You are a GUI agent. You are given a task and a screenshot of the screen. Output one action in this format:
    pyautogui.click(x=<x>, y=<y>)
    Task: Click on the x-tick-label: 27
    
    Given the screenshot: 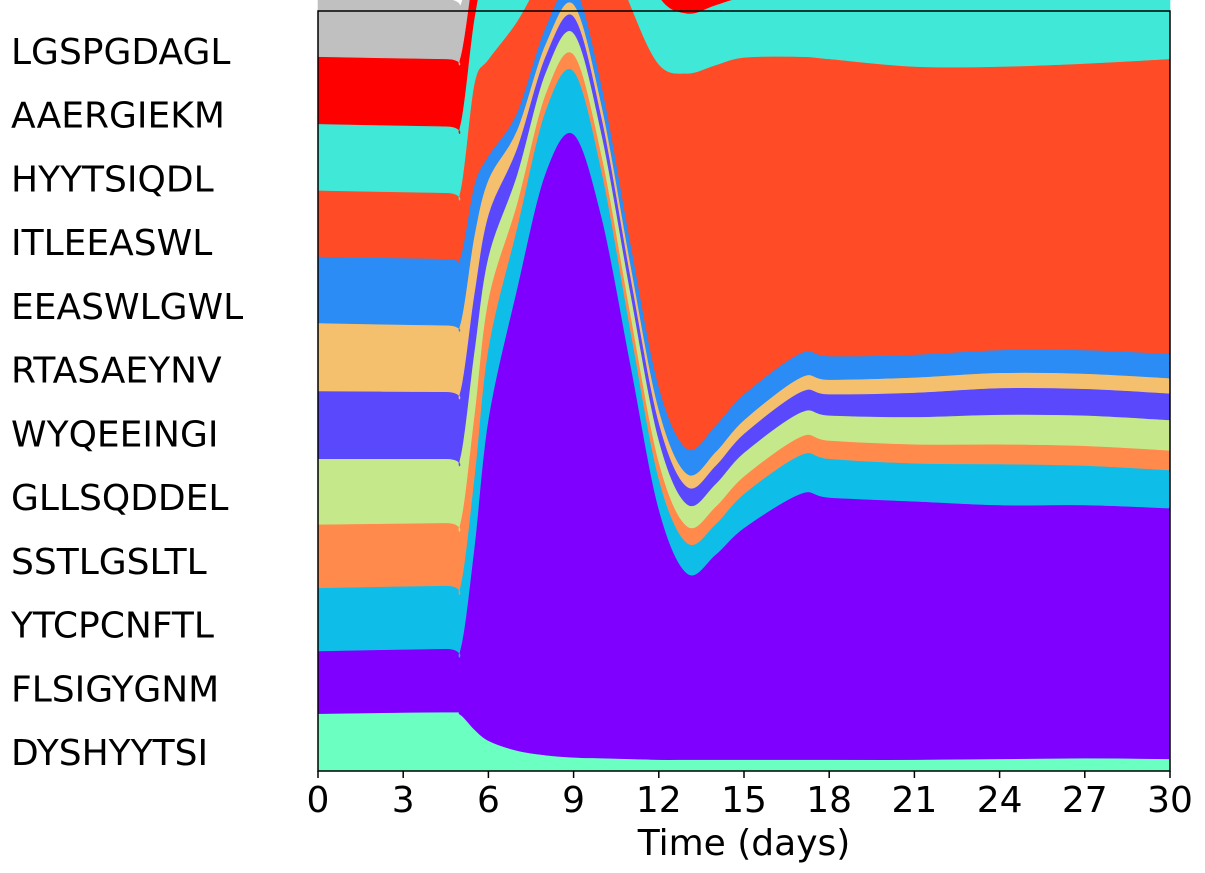 What is the action you would take?
    pyautogui.click(x=1085, y=800)
    